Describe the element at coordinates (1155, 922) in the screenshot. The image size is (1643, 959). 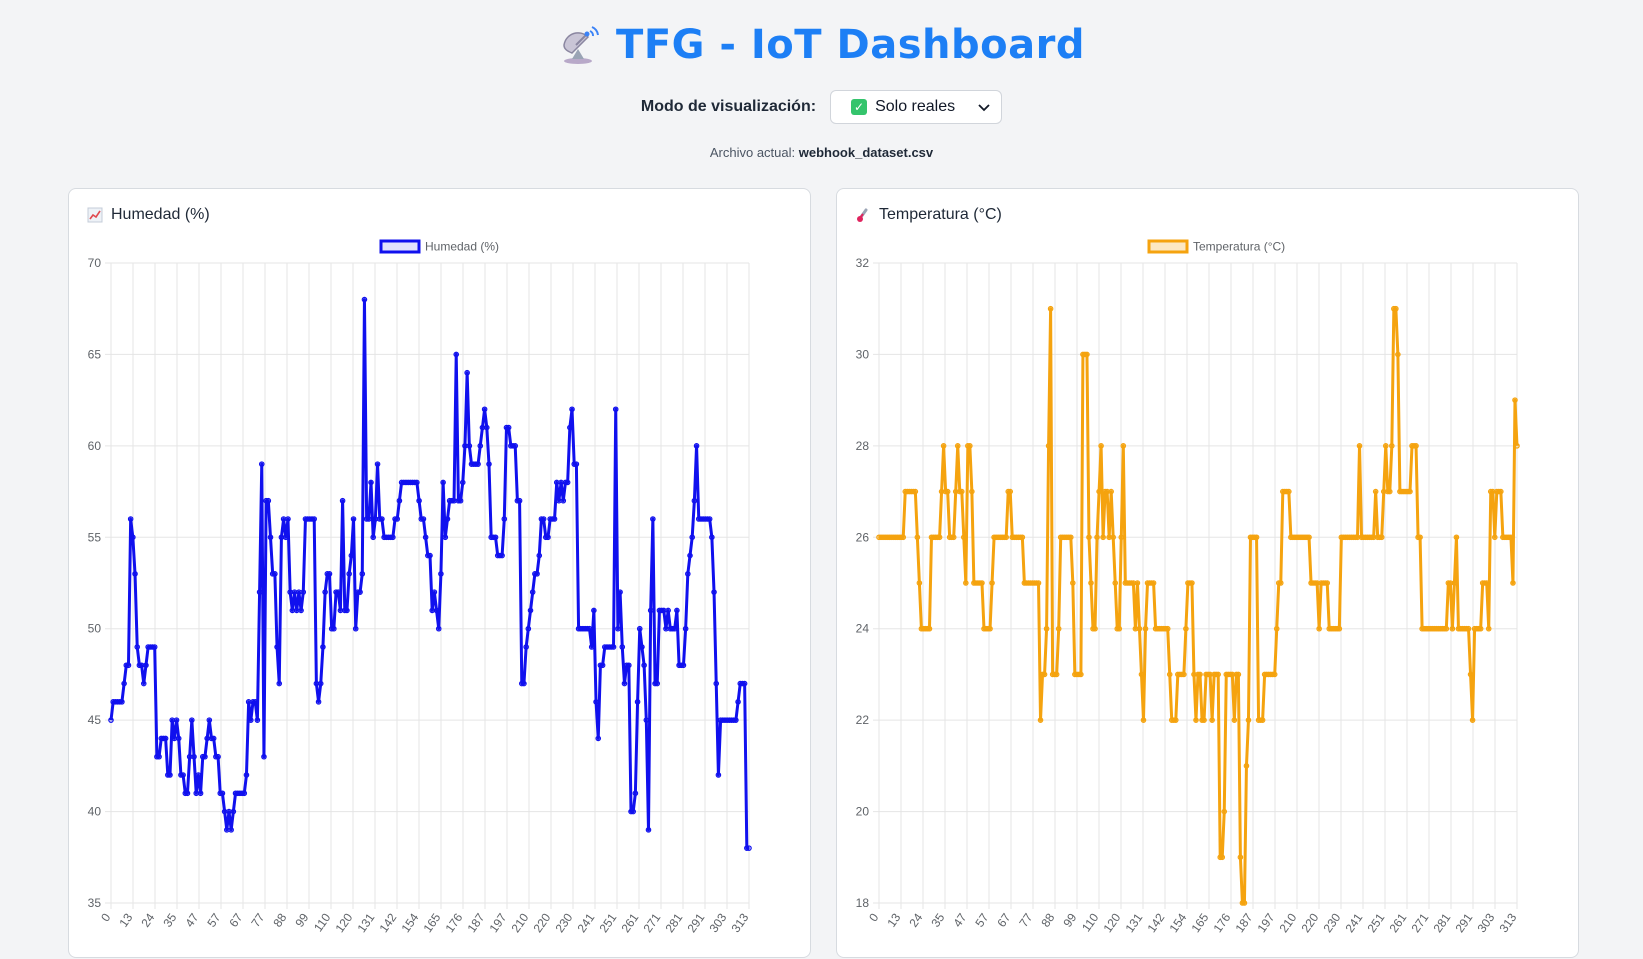
I see `temperature-x-tick-label: 142` at that location.